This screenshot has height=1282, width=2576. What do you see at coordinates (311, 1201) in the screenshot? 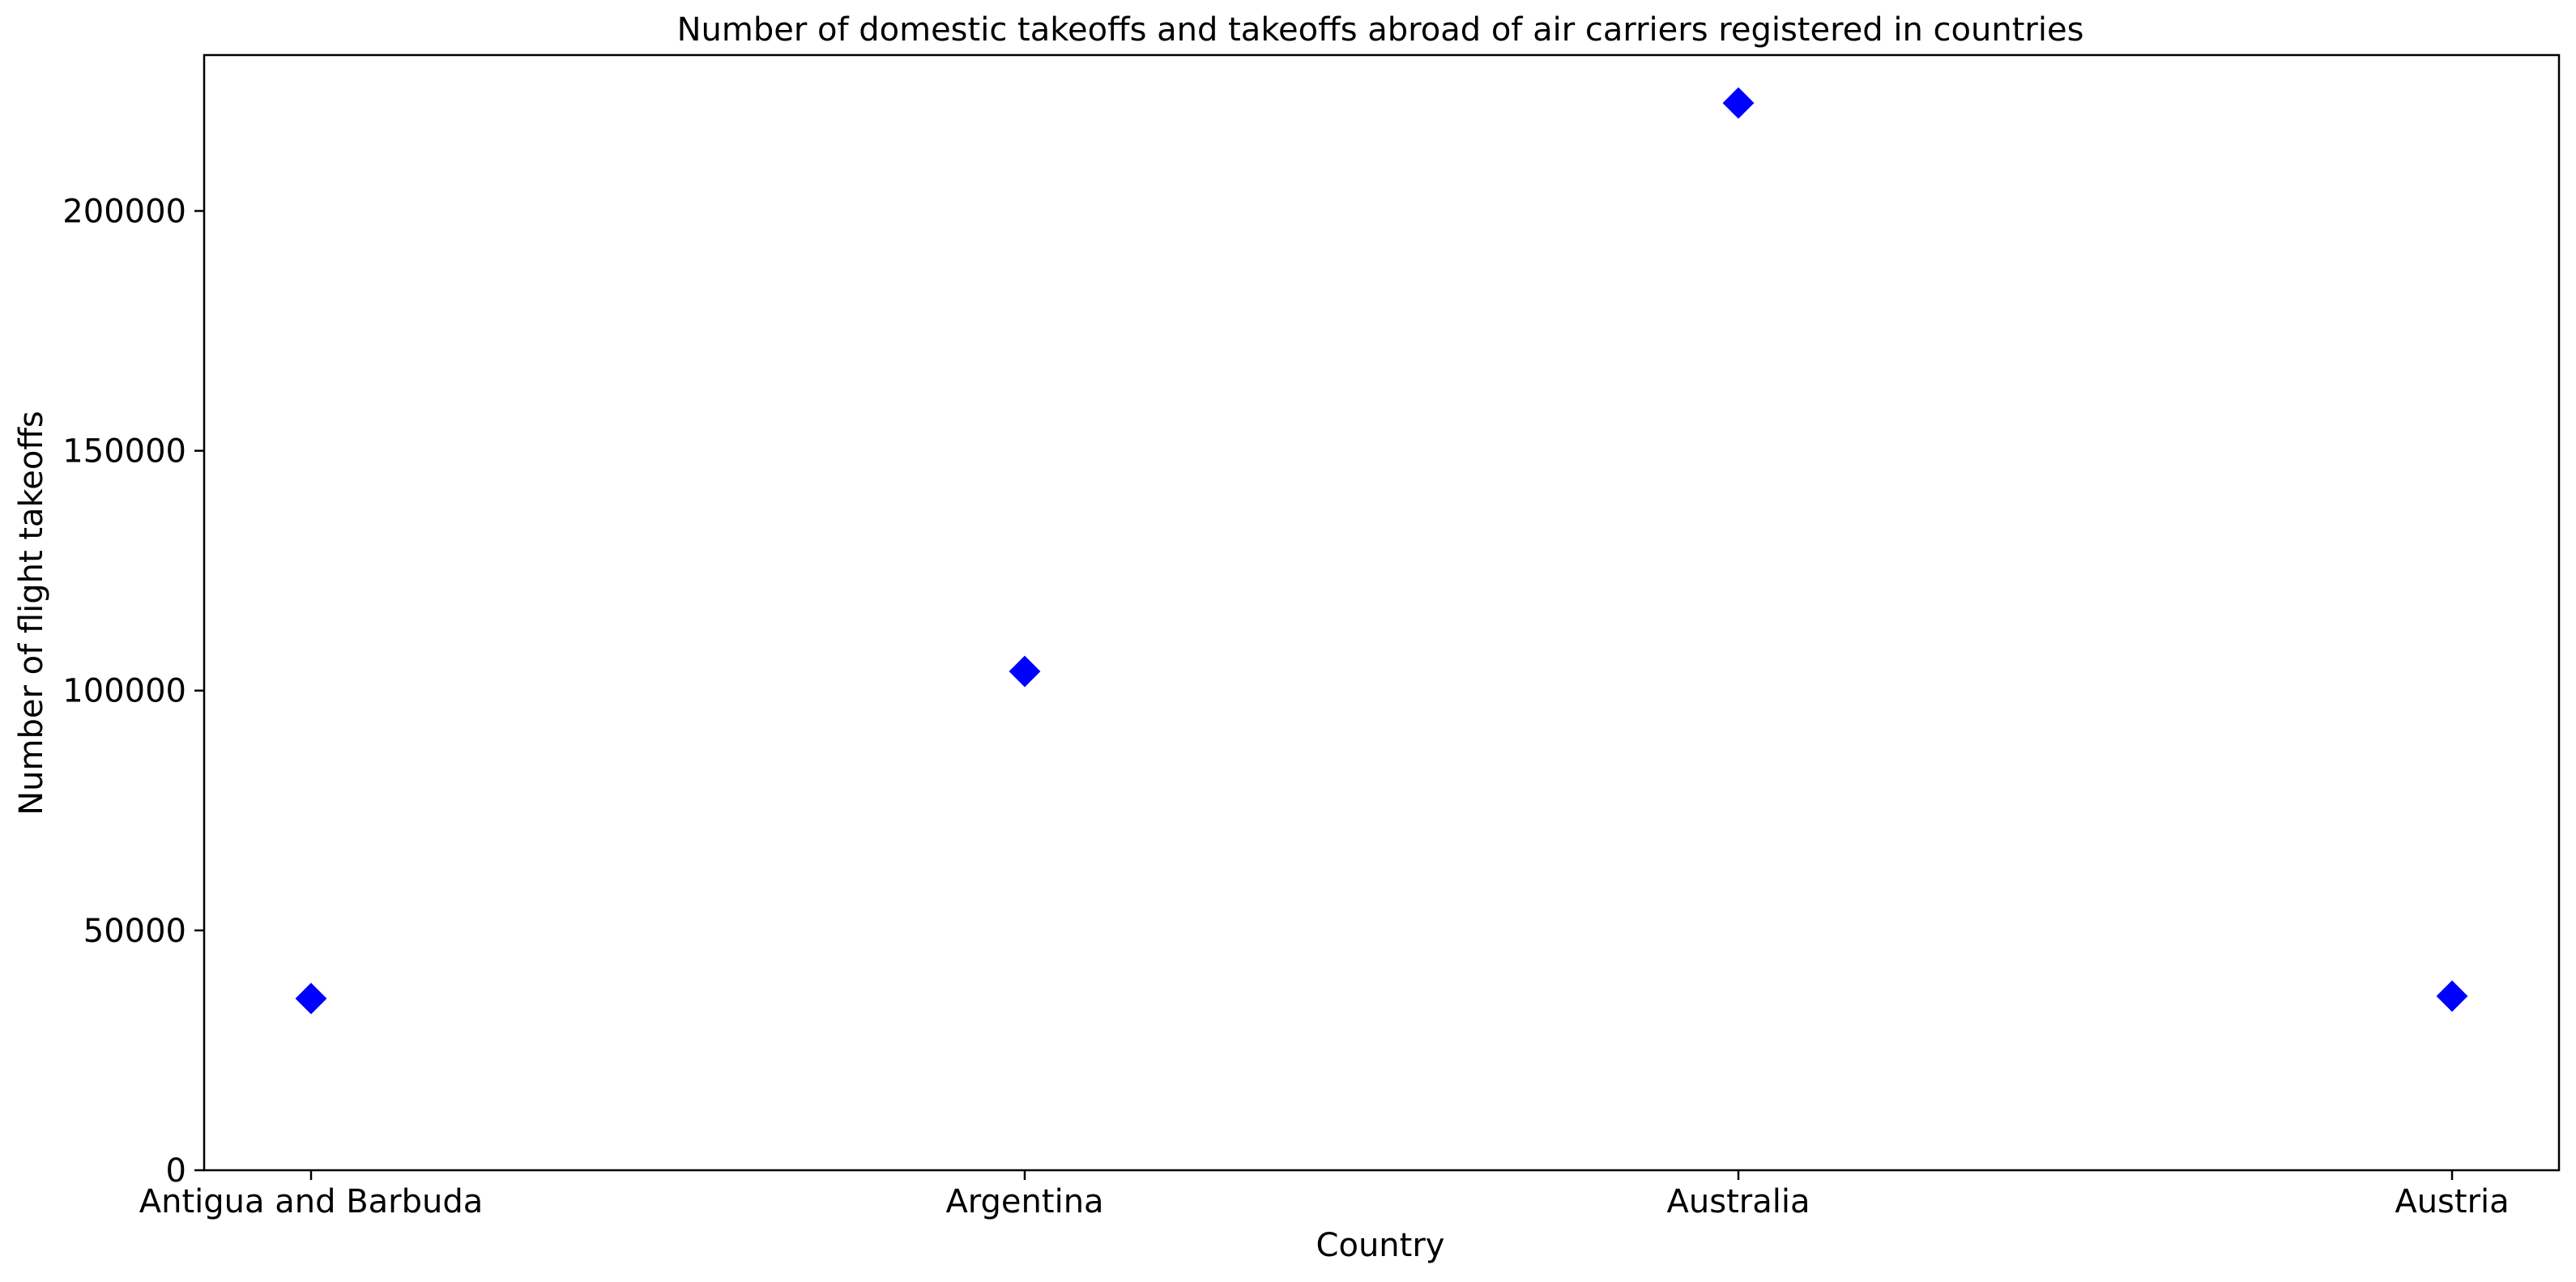
I see `x-tick-label: Antigua and Barbuda` at bounding box center [311, 1201].